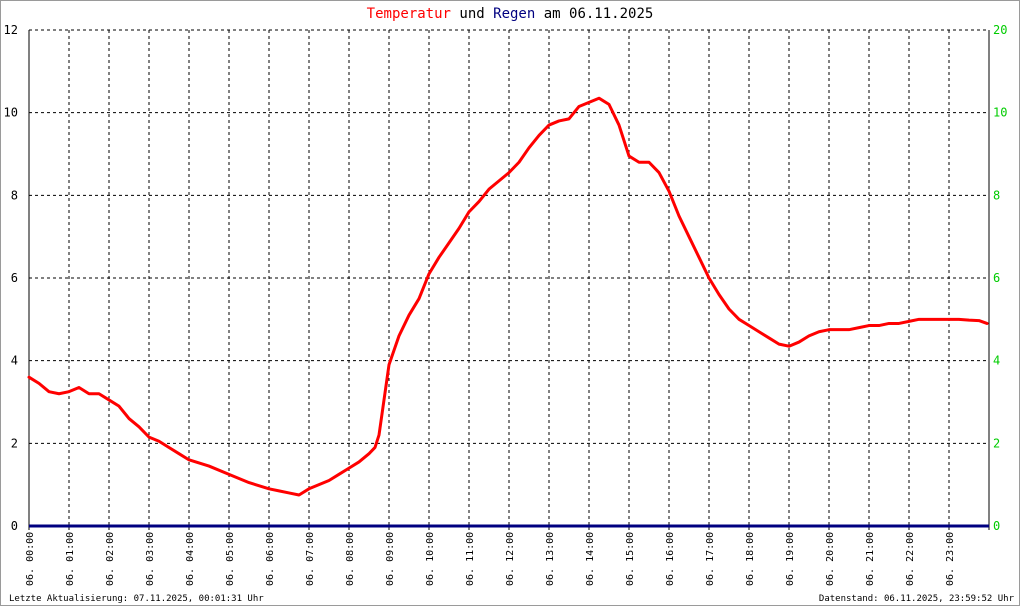  What do you see at coordinates (996, 526) in the screenshot?
I see `right-tick-label: 0` at bounding box center [996, 526].